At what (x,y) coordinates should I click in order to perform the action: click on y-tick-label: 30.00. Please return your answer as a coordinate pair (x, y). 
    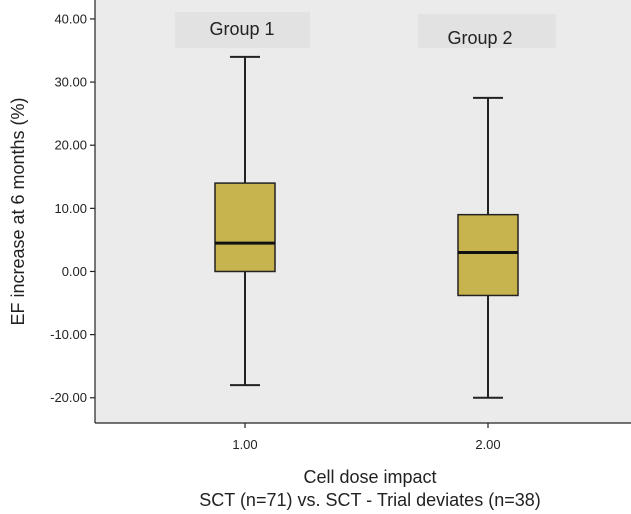
    Looking at the image, I should click on (70, 82).